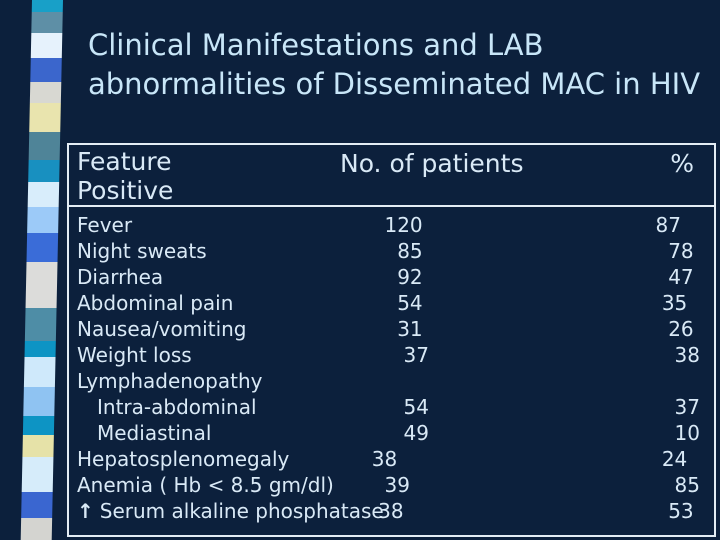  What do you see at coordinates (684, 511) in the screenshot?
I see `percent-value: 53` at bounding box center [684, 511].